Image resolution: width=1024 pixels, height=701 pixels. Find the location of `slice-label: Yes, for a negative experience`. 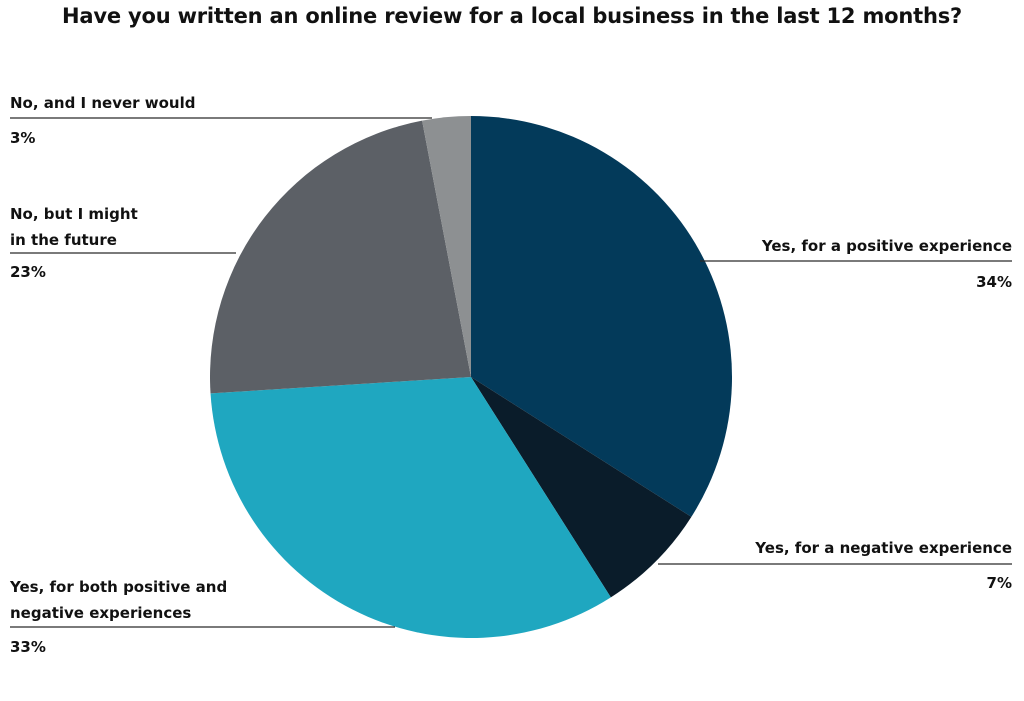

slice-label: Yes, for a negative experience is located at coordinates (883, 548).